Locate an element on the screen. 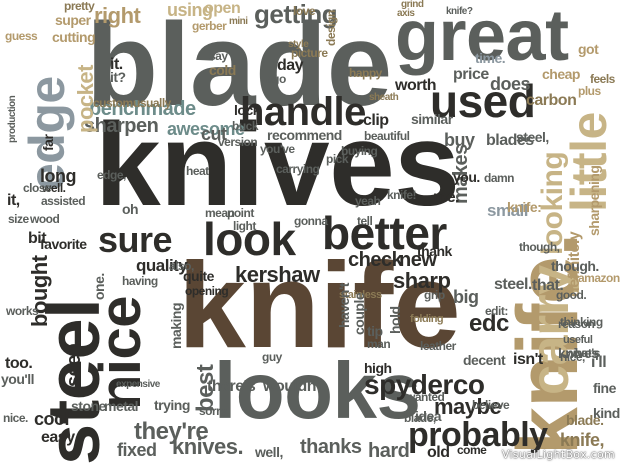 The width and height of the screenshot is (621, 464). watermark: VisualLightBox.com is located at coordinates (558, 454).